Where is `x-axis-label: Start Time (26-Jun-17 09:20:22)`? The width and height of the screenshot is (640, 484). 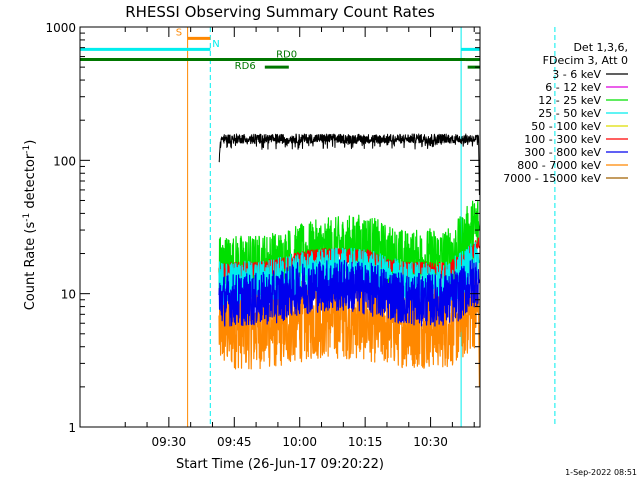 x-axis-label: Start Time (26-Jun-17 09:20:22) is located at coordinates (280, 464).